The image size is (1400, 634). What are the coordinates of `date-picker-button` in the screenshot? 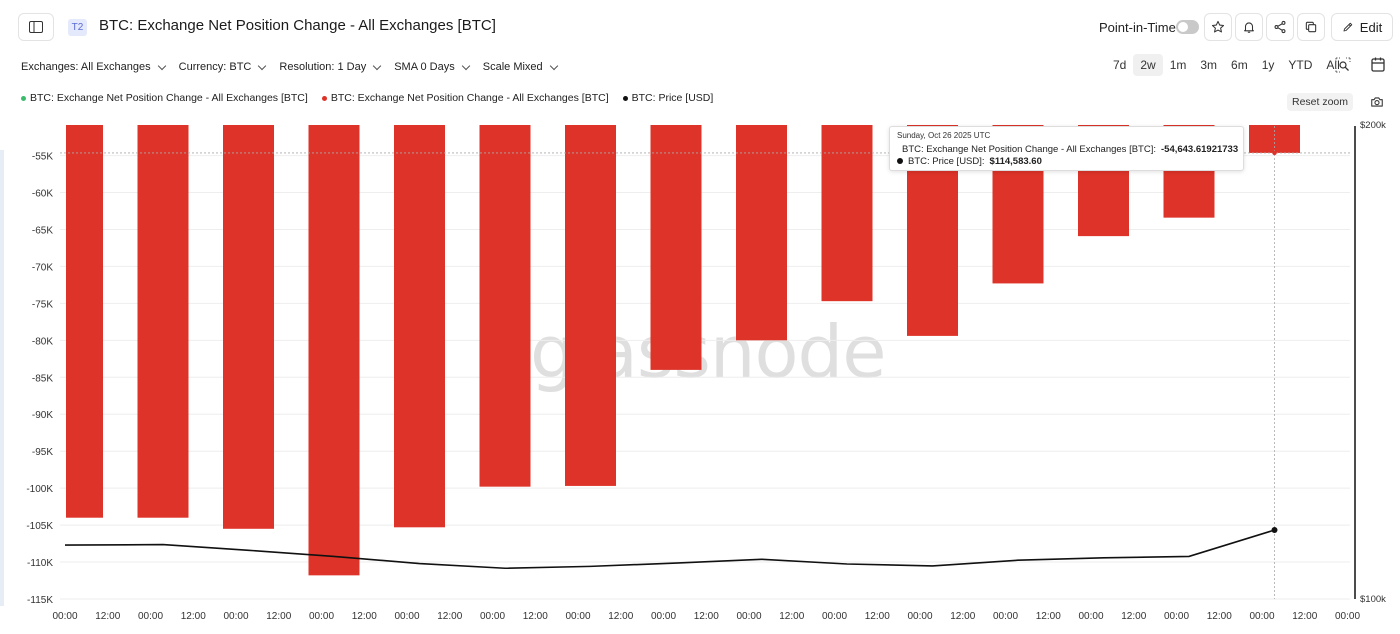 It's located at (1378, 65).